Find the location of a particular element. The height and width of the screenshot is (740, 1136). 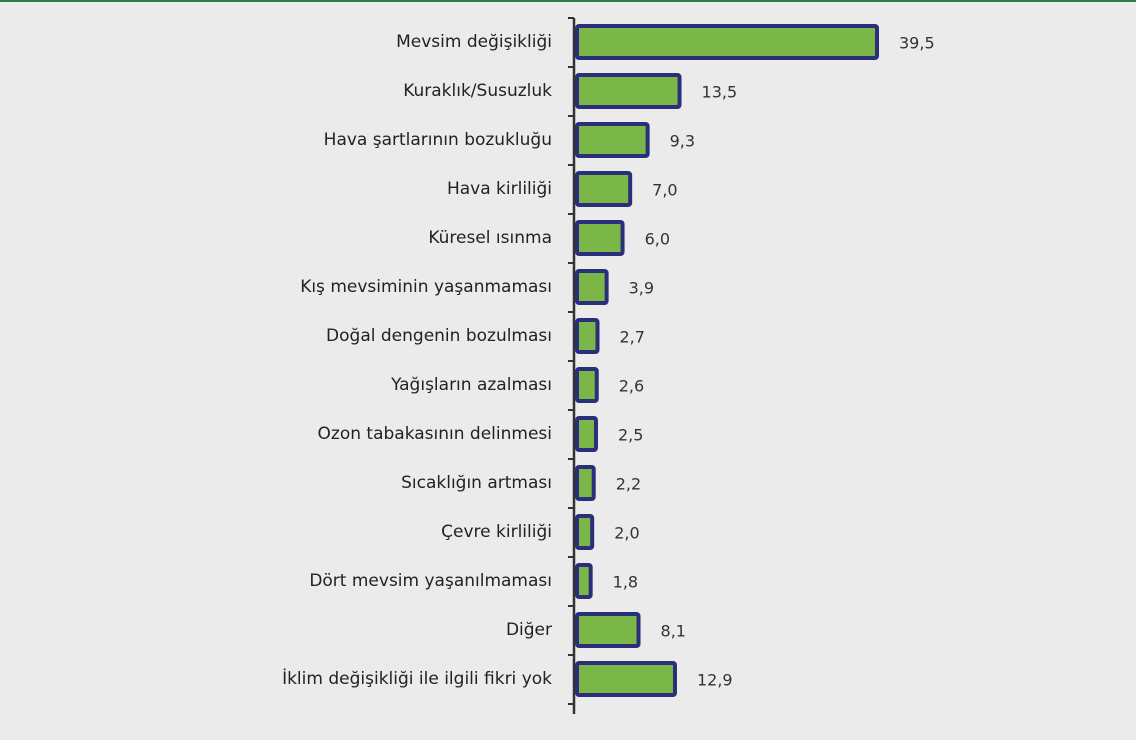

value-label: 9,3 is located at coordinates (682, 141).